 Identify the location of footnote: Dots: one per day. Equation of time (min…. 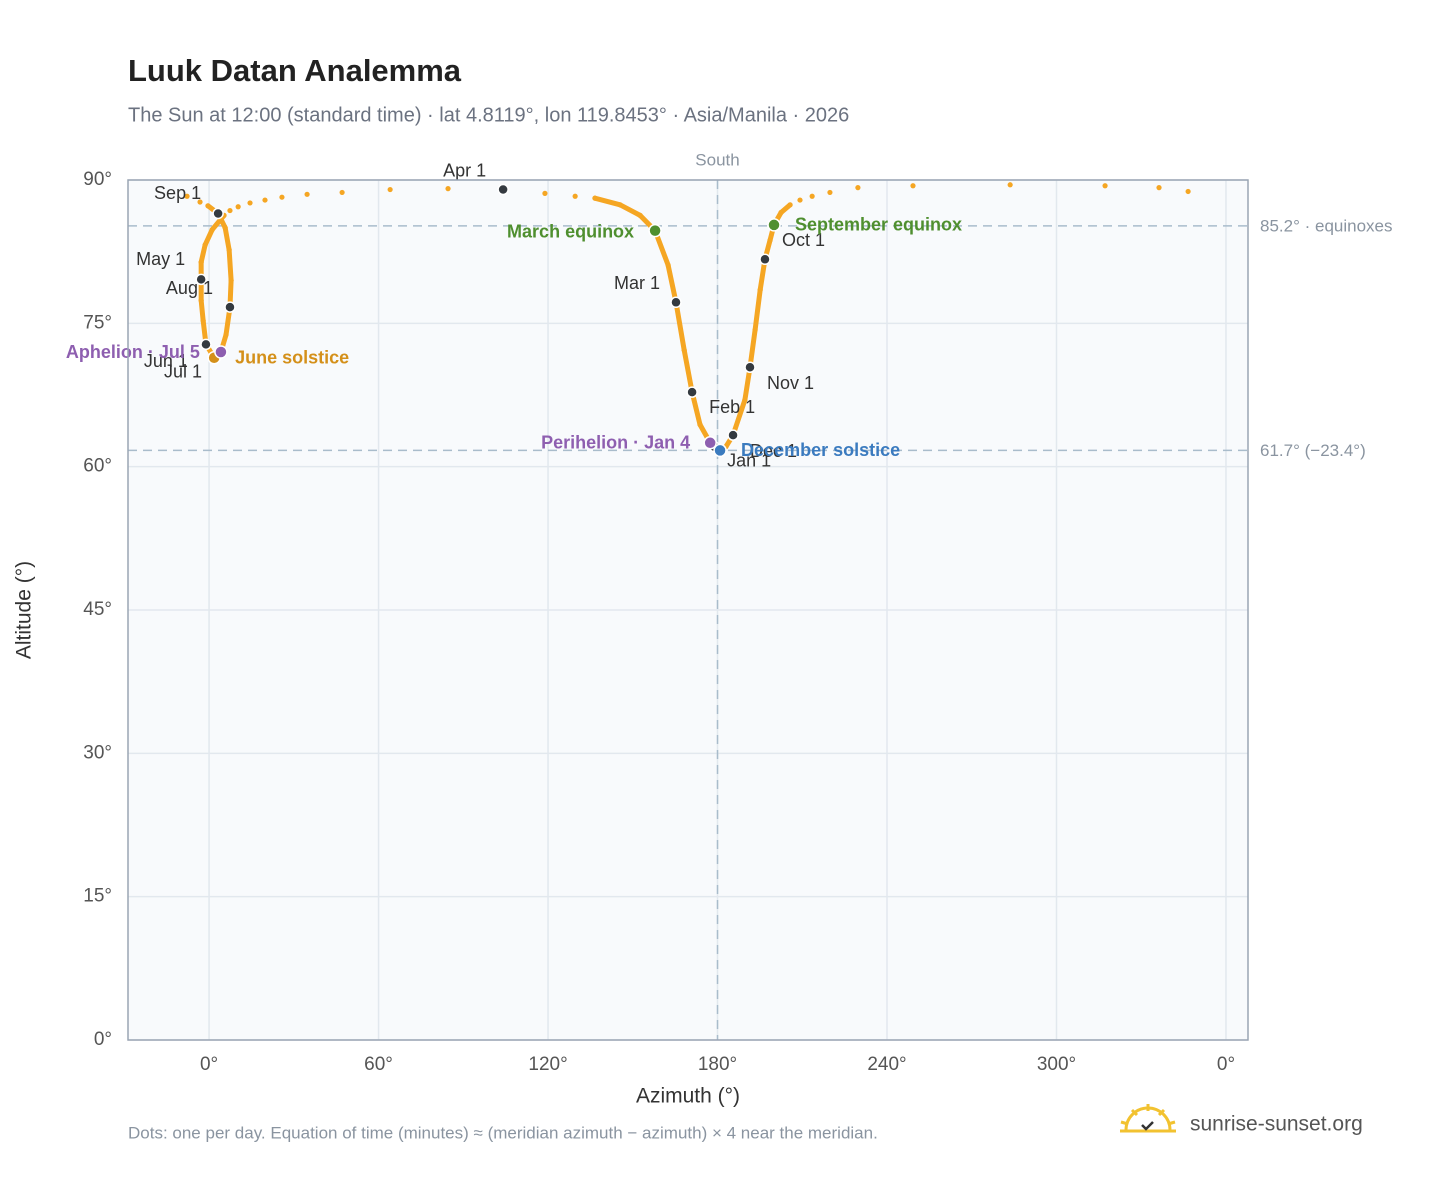
(503, 1132).